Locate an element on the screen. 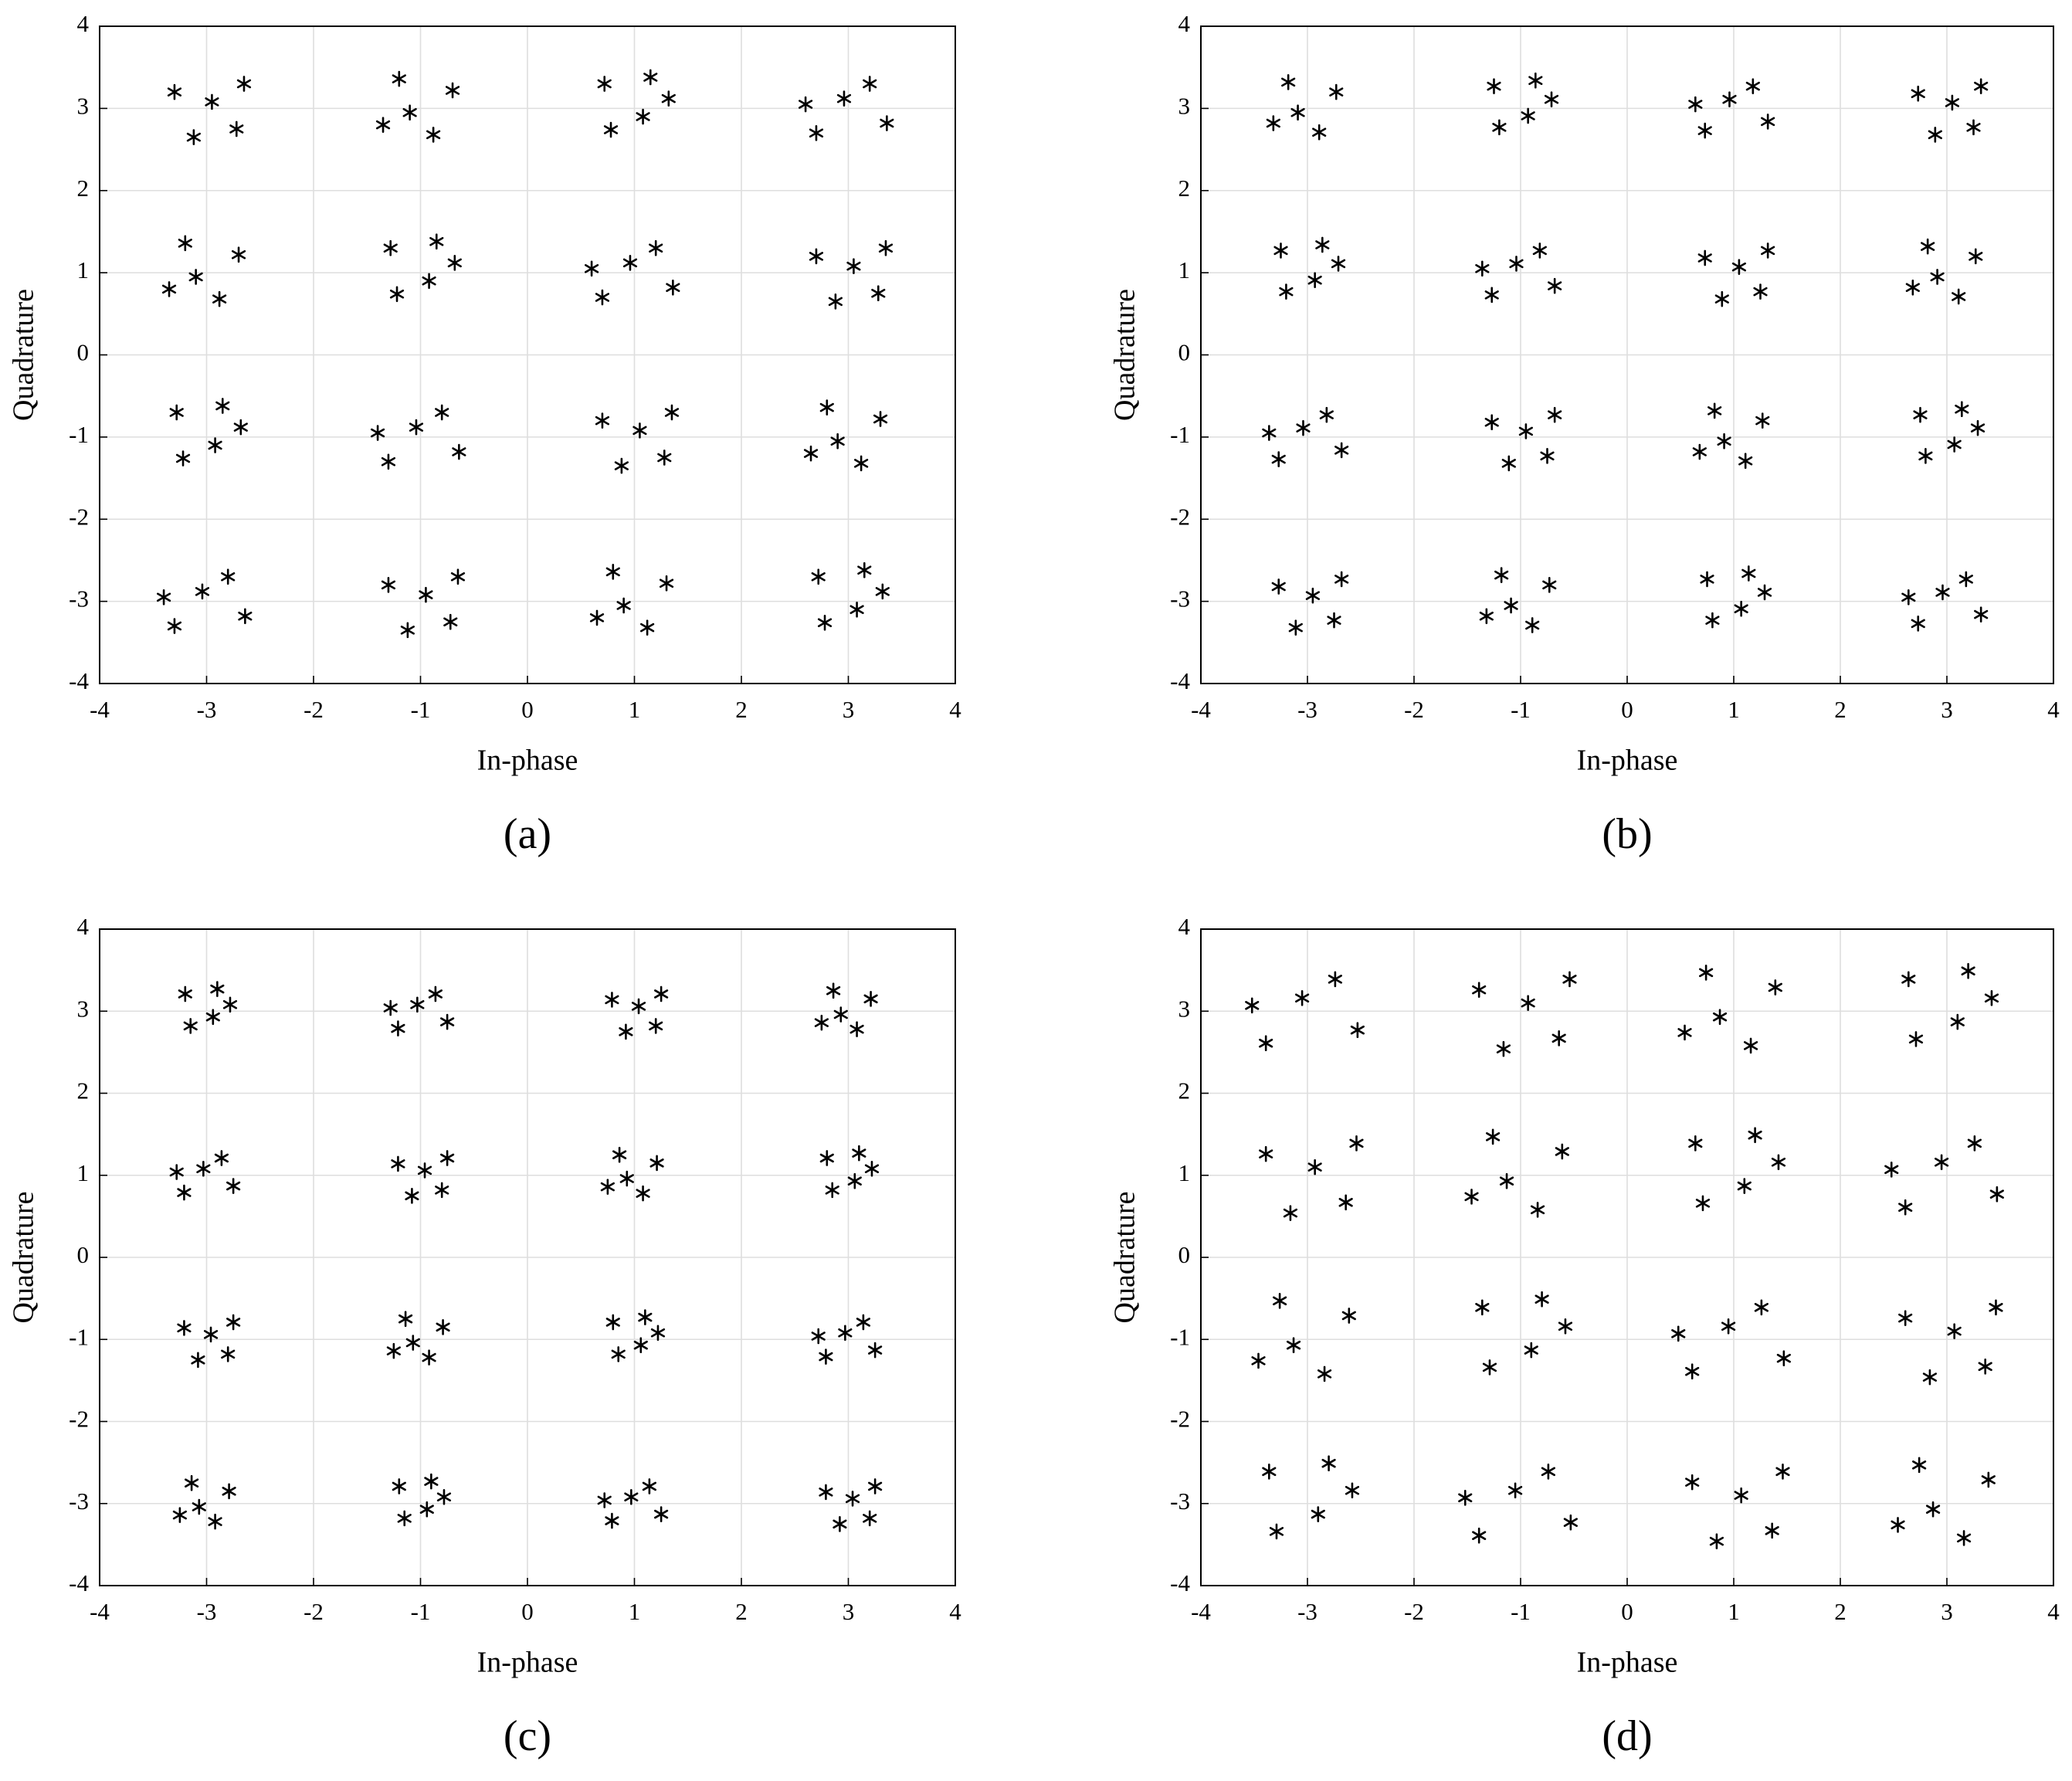  x-tick-label: -4 is located at coordinates (1201, 709).